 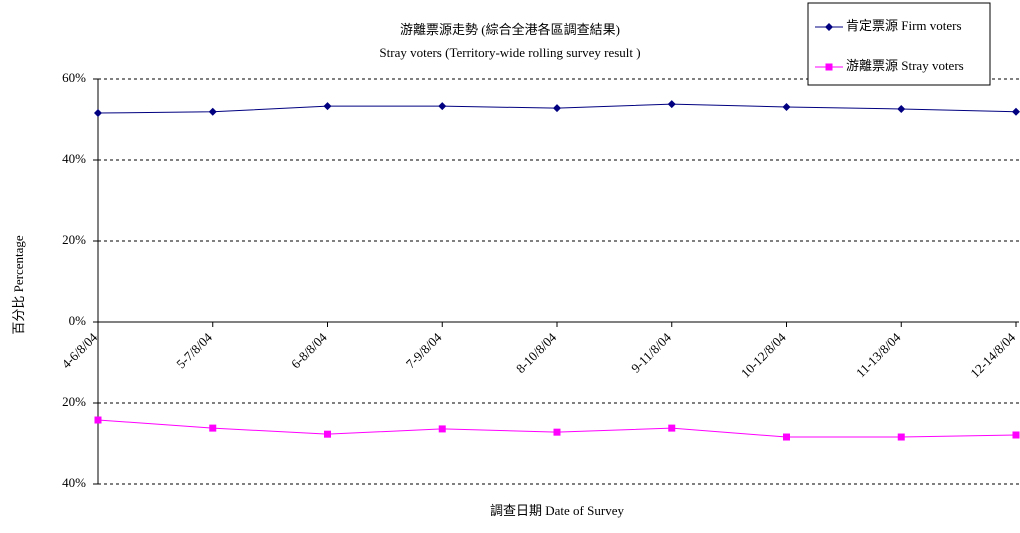 I want to click on x-tick-label: 10-12/8/04, so click(x=763, y=354).